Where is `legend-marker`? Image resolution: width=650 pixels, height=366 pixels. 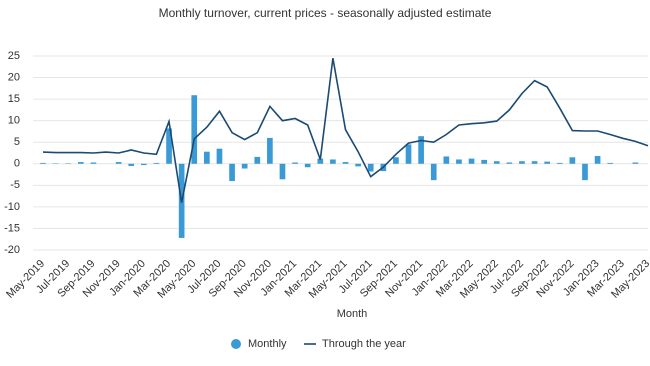 legend-marker is located at coordinates (236, 344).